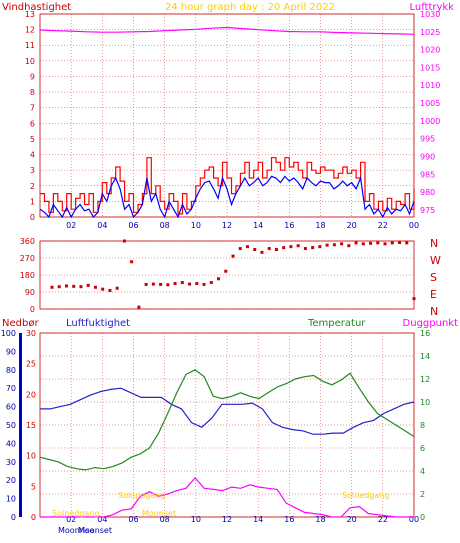 Image resolution: width=460 pixels, height=543 pixels. I want to click on pressure-ytick-label: 1015, so click(430, 67).